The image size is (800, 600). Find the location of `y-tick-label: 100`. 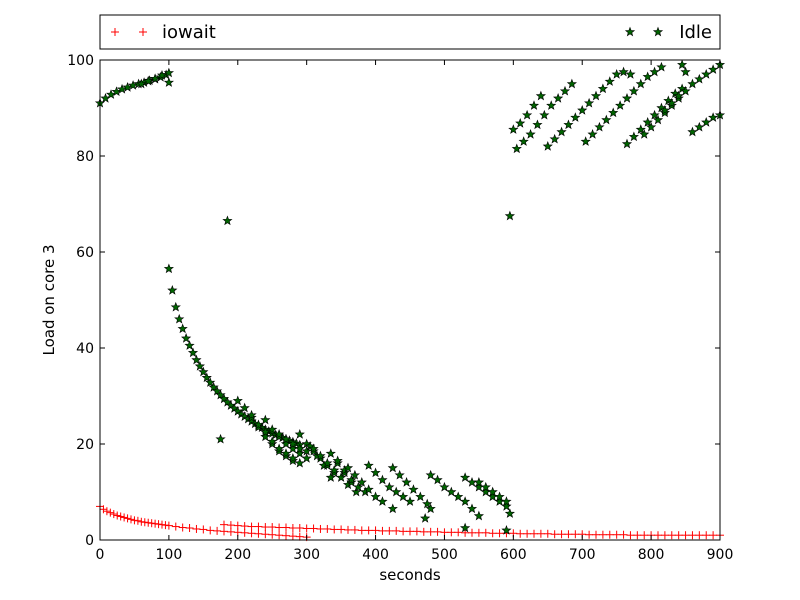

y-tick-label: 100 is located at coordinates (80, 61).